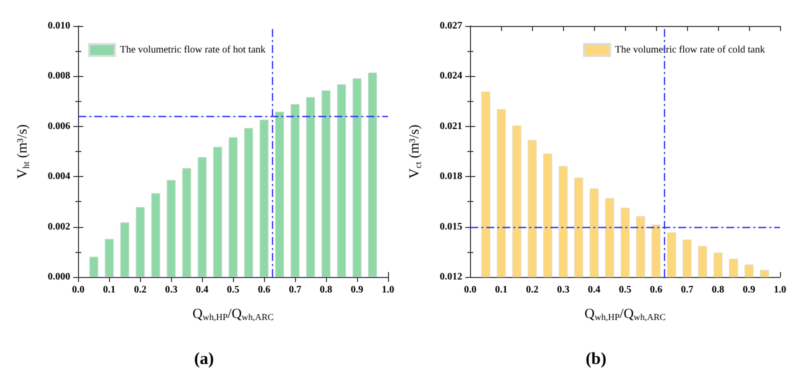 This screenshot has height=390, width=800. What do you see at coordinates (59, 226) in the screenshot?
I see `y-tick-label: 0.002` at bounding box center [59, 226].